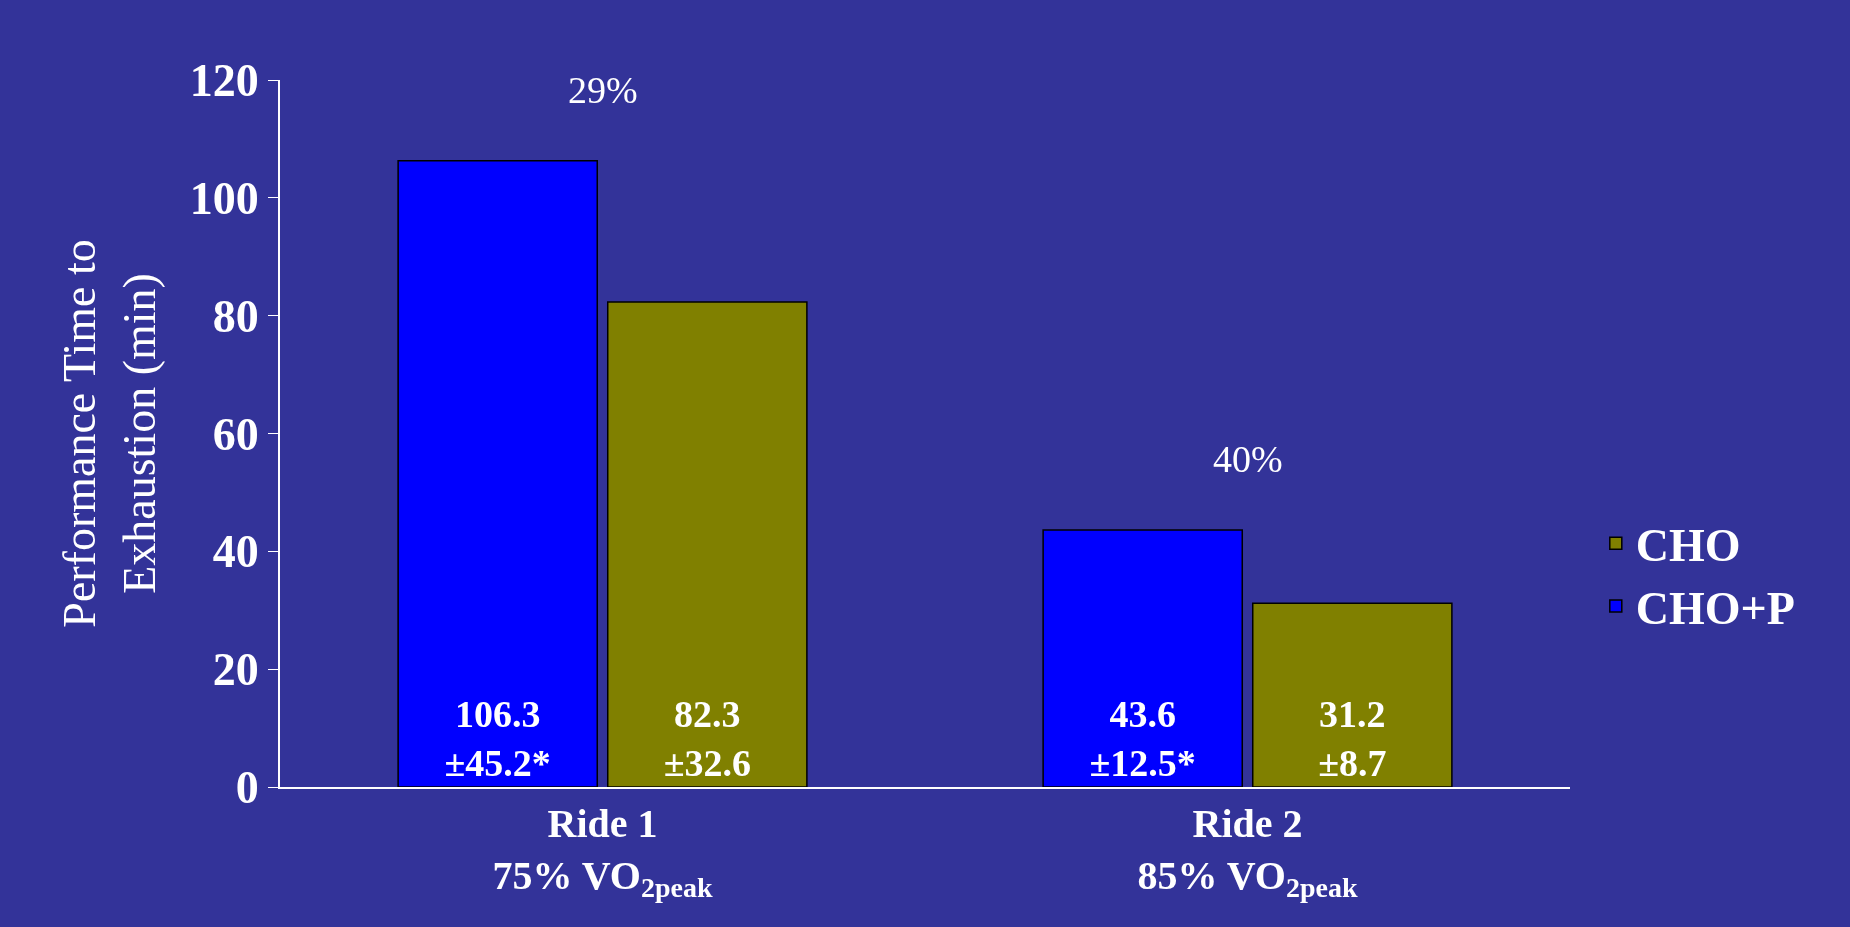 The image size is (1850, 927). I want to click on legend-label: CHO+P, so click(1715, 609).